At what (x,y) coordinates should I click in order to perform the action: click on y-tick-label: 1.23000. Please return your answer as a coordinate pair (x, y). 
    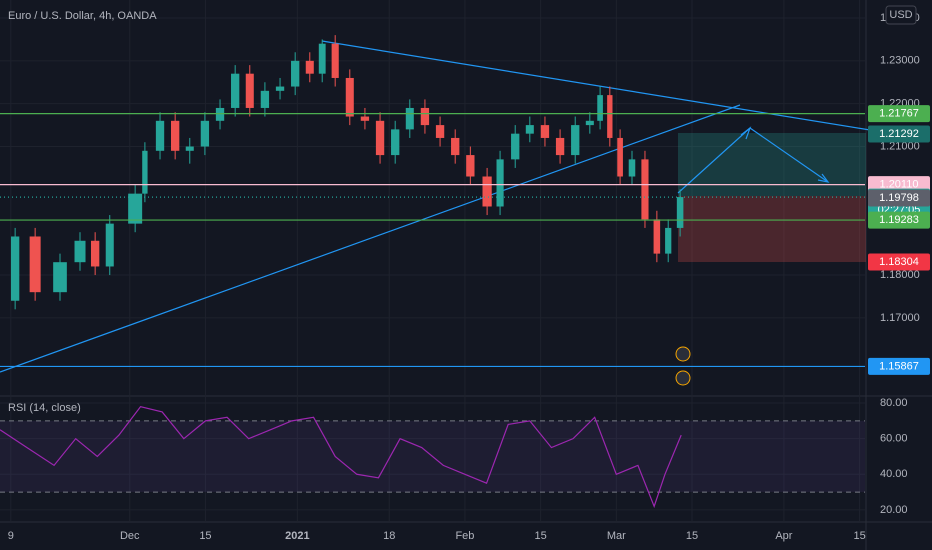
    Looking at the image, I should click on (900, 61).